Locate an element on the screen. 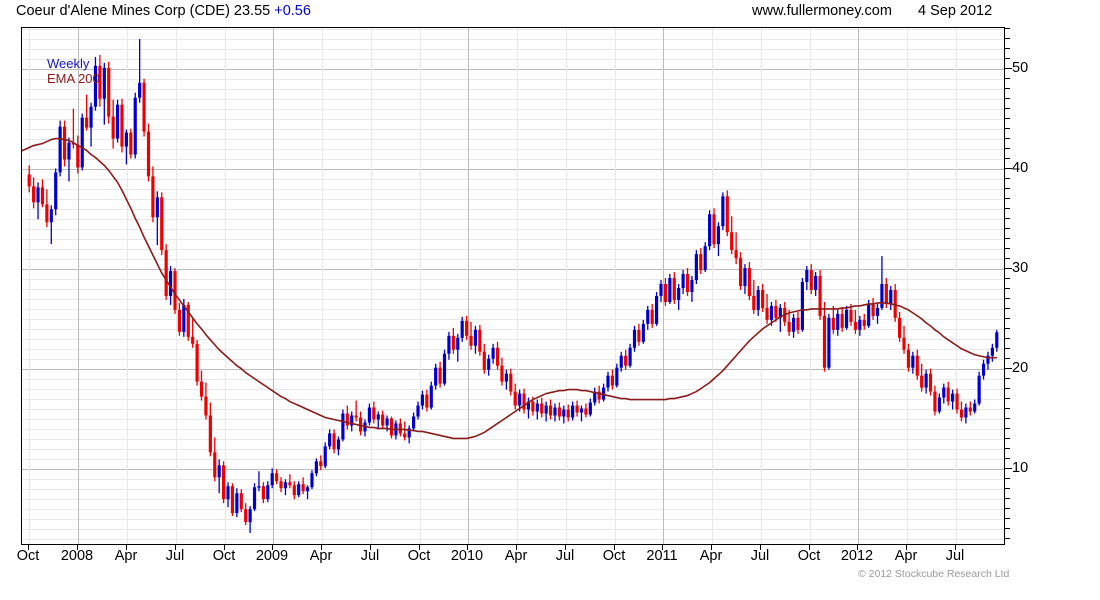 The image size is (1100, 600). y-axis-label: 50 is located at coordinates (1020, 68).